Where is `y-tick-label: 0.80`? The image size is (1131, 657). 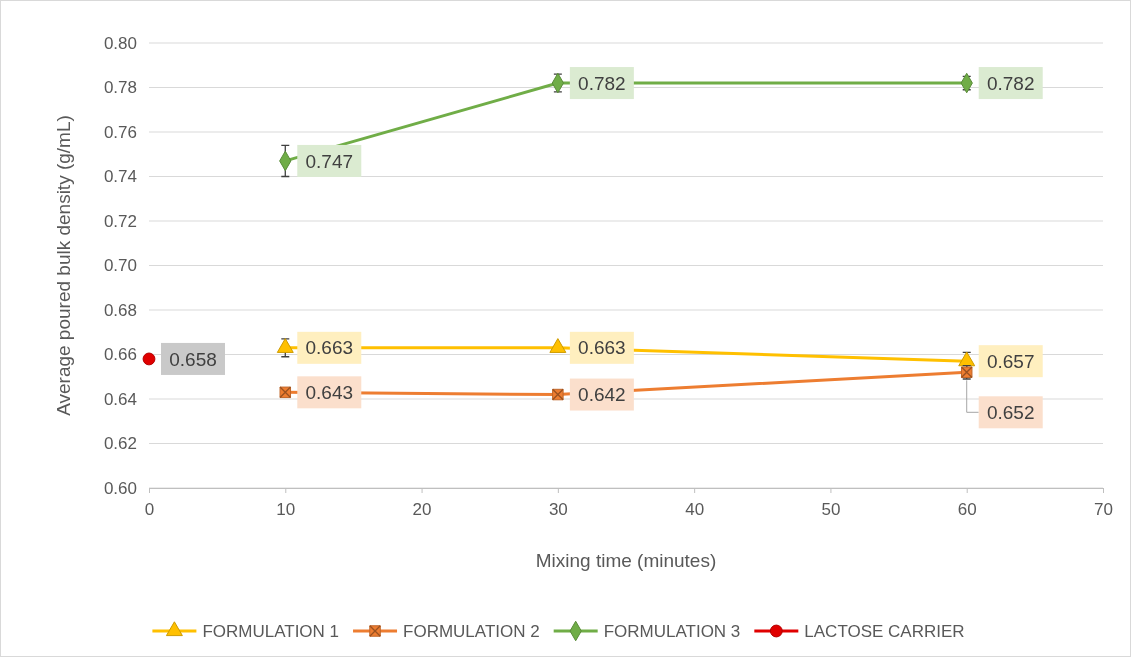
y-tick-label: 0.80 is located at coordinates (120, 43).